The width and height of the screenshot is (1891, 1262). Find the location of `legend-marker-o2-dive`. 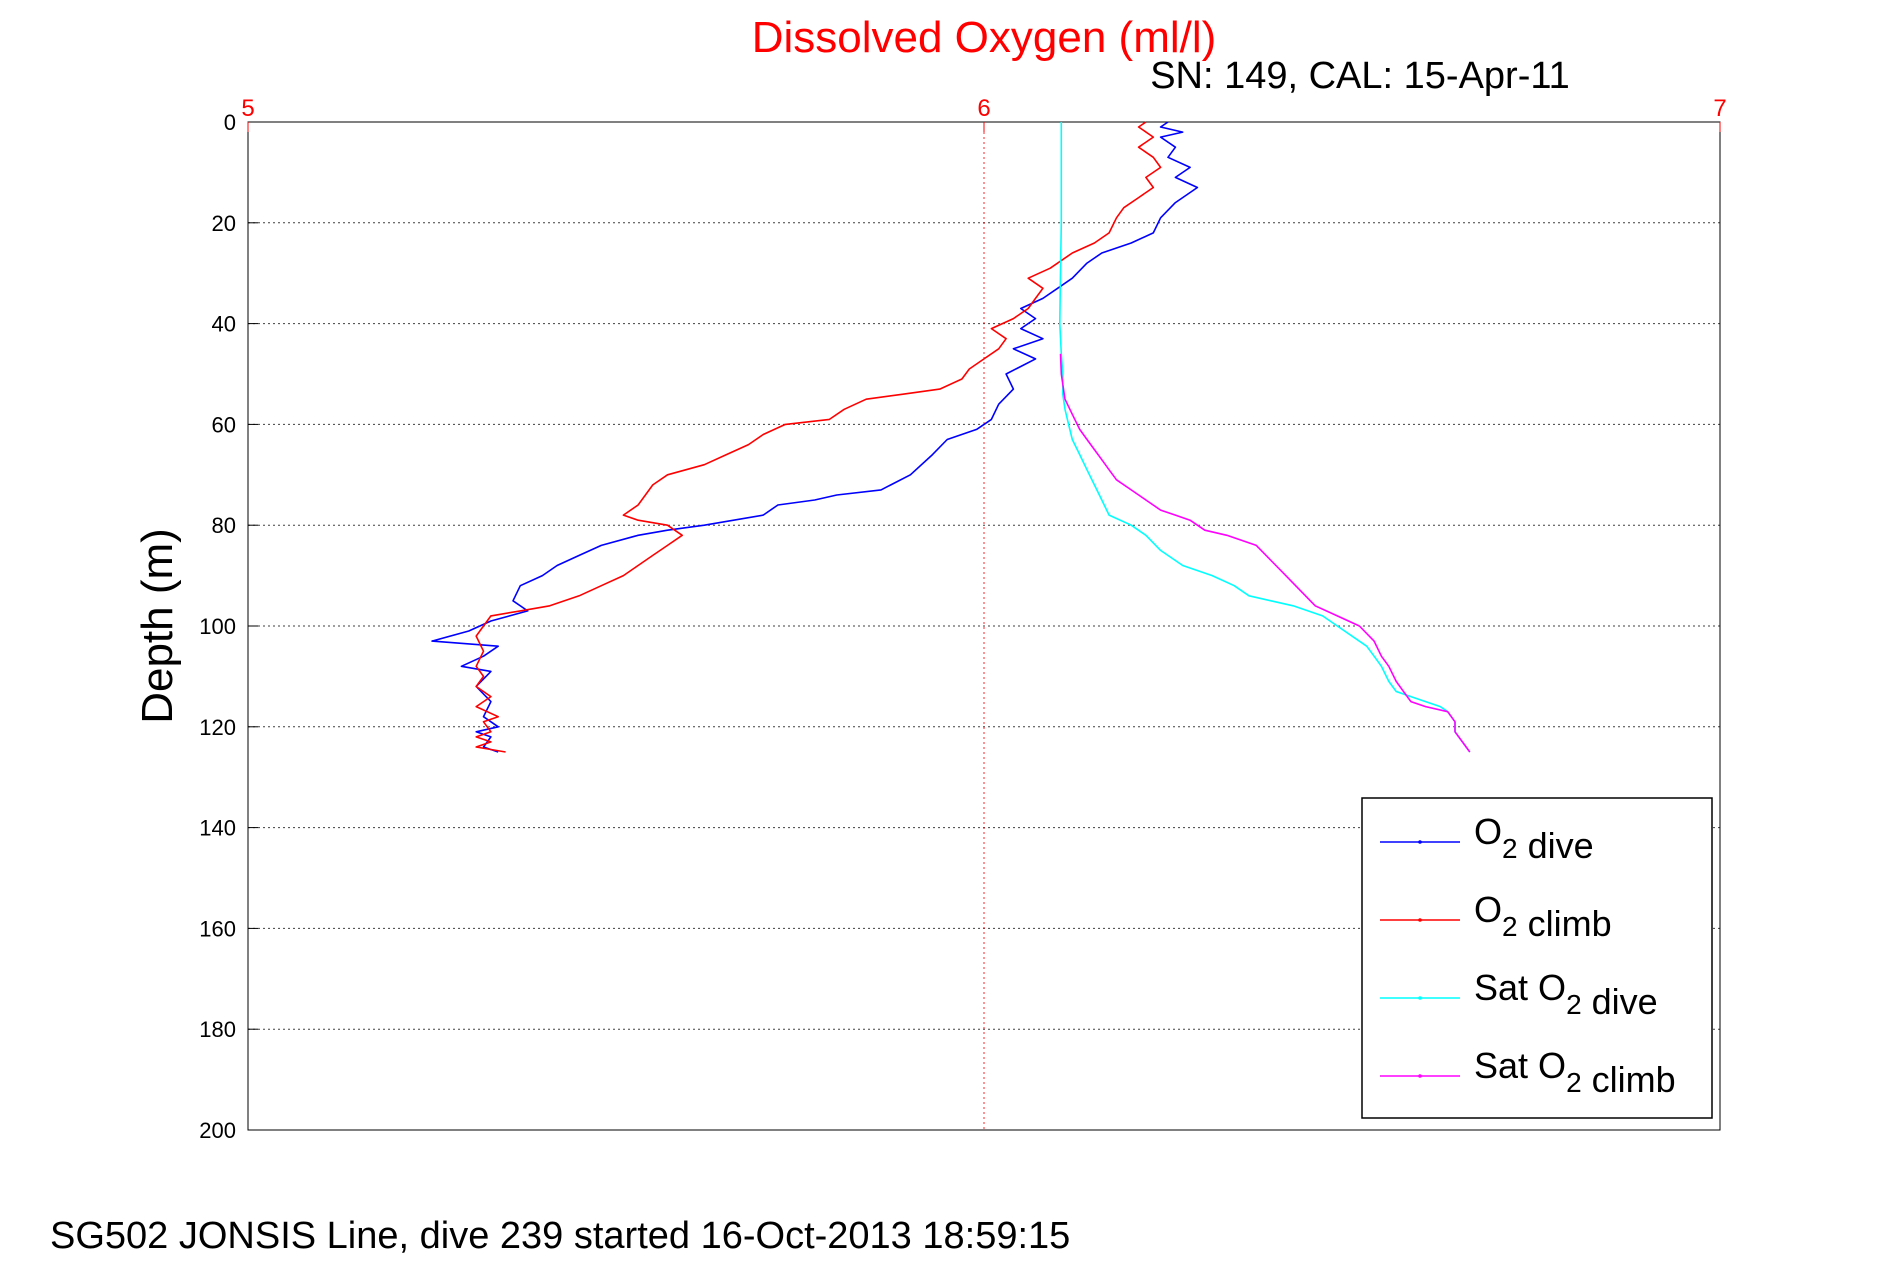

legend-marker-o2-dive is located at coordinates (1420, 842).